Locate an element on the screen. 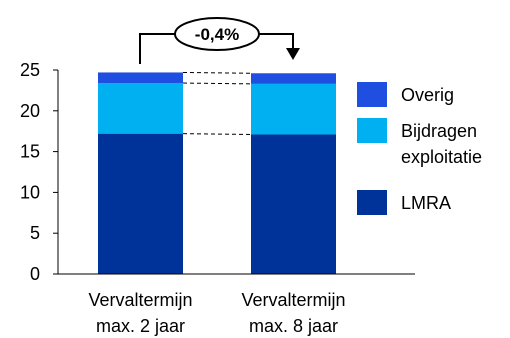  change-badge is located at coordinates (217, 34).